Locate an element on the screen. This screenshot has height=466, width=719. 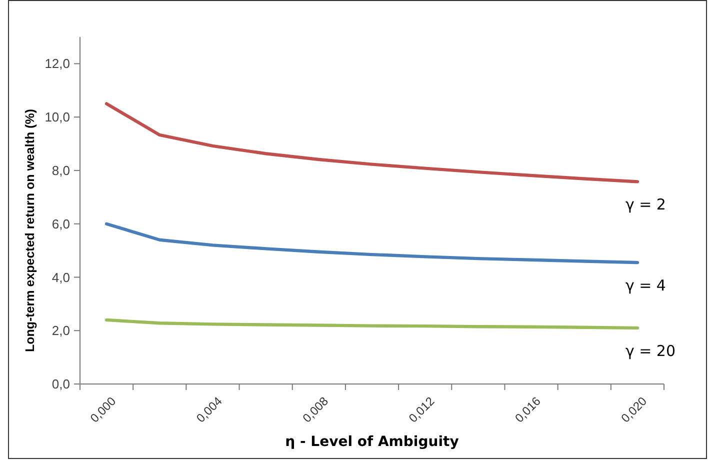
series-label: γ = 20 is located at coordinates (650, 351).